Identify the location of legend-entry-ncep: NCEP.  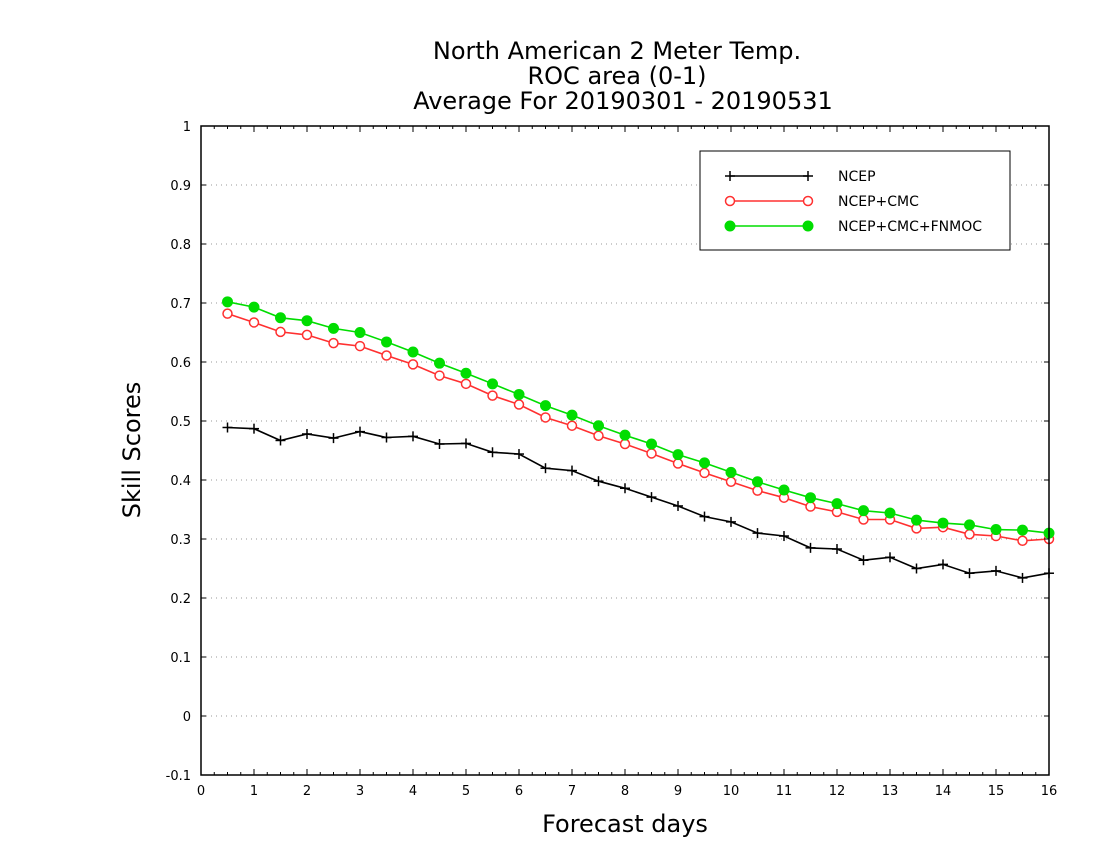
(800, 177).